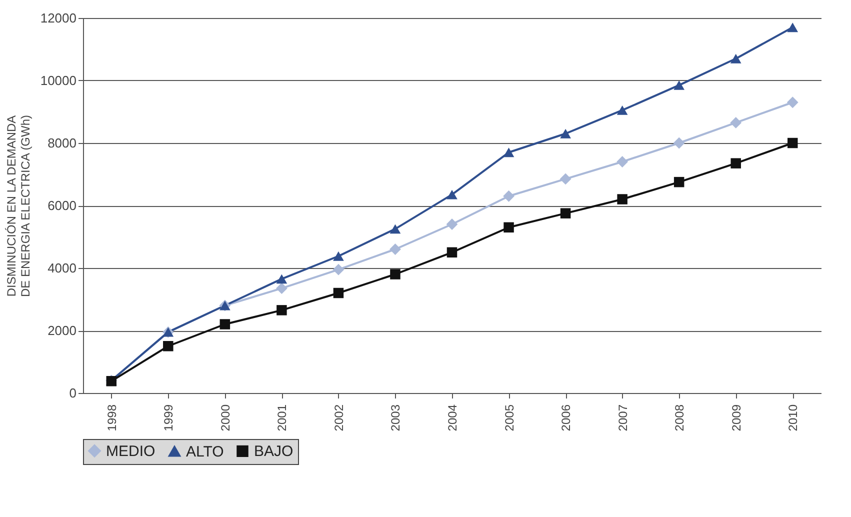 This screenshot has height=517, width=851. What do you see at coordinates (566, 418) in the screenshot?
I see `x-tick-label: 2006` at bounding box center [566, 418].